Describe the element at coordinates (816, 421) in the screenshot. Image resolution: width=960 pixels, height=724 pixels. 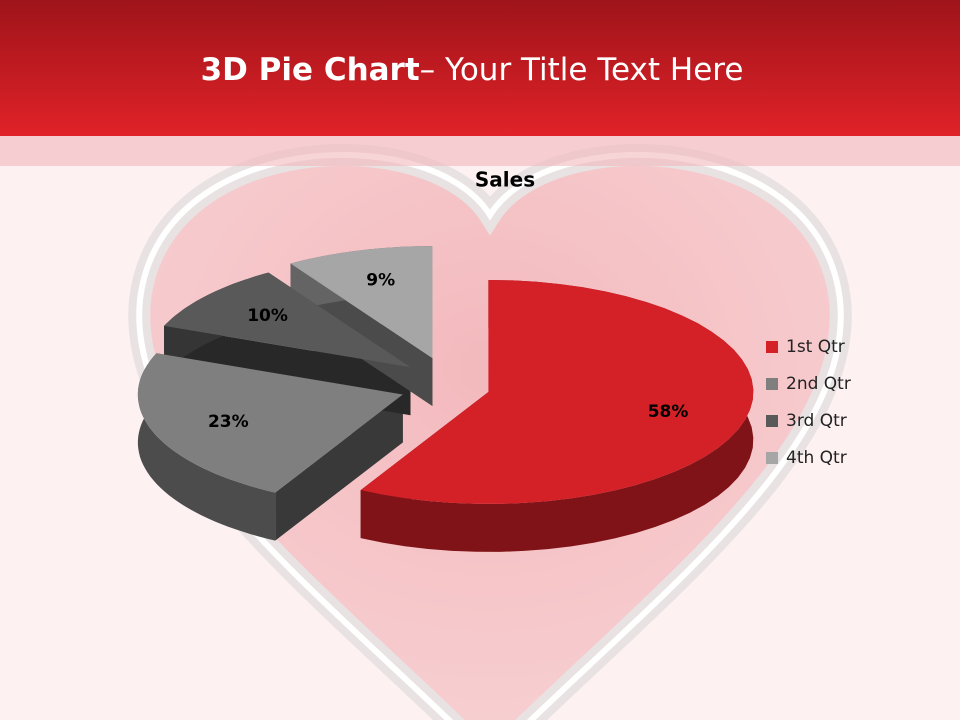
I see `legend-label: 3rd Qtr` at that location.